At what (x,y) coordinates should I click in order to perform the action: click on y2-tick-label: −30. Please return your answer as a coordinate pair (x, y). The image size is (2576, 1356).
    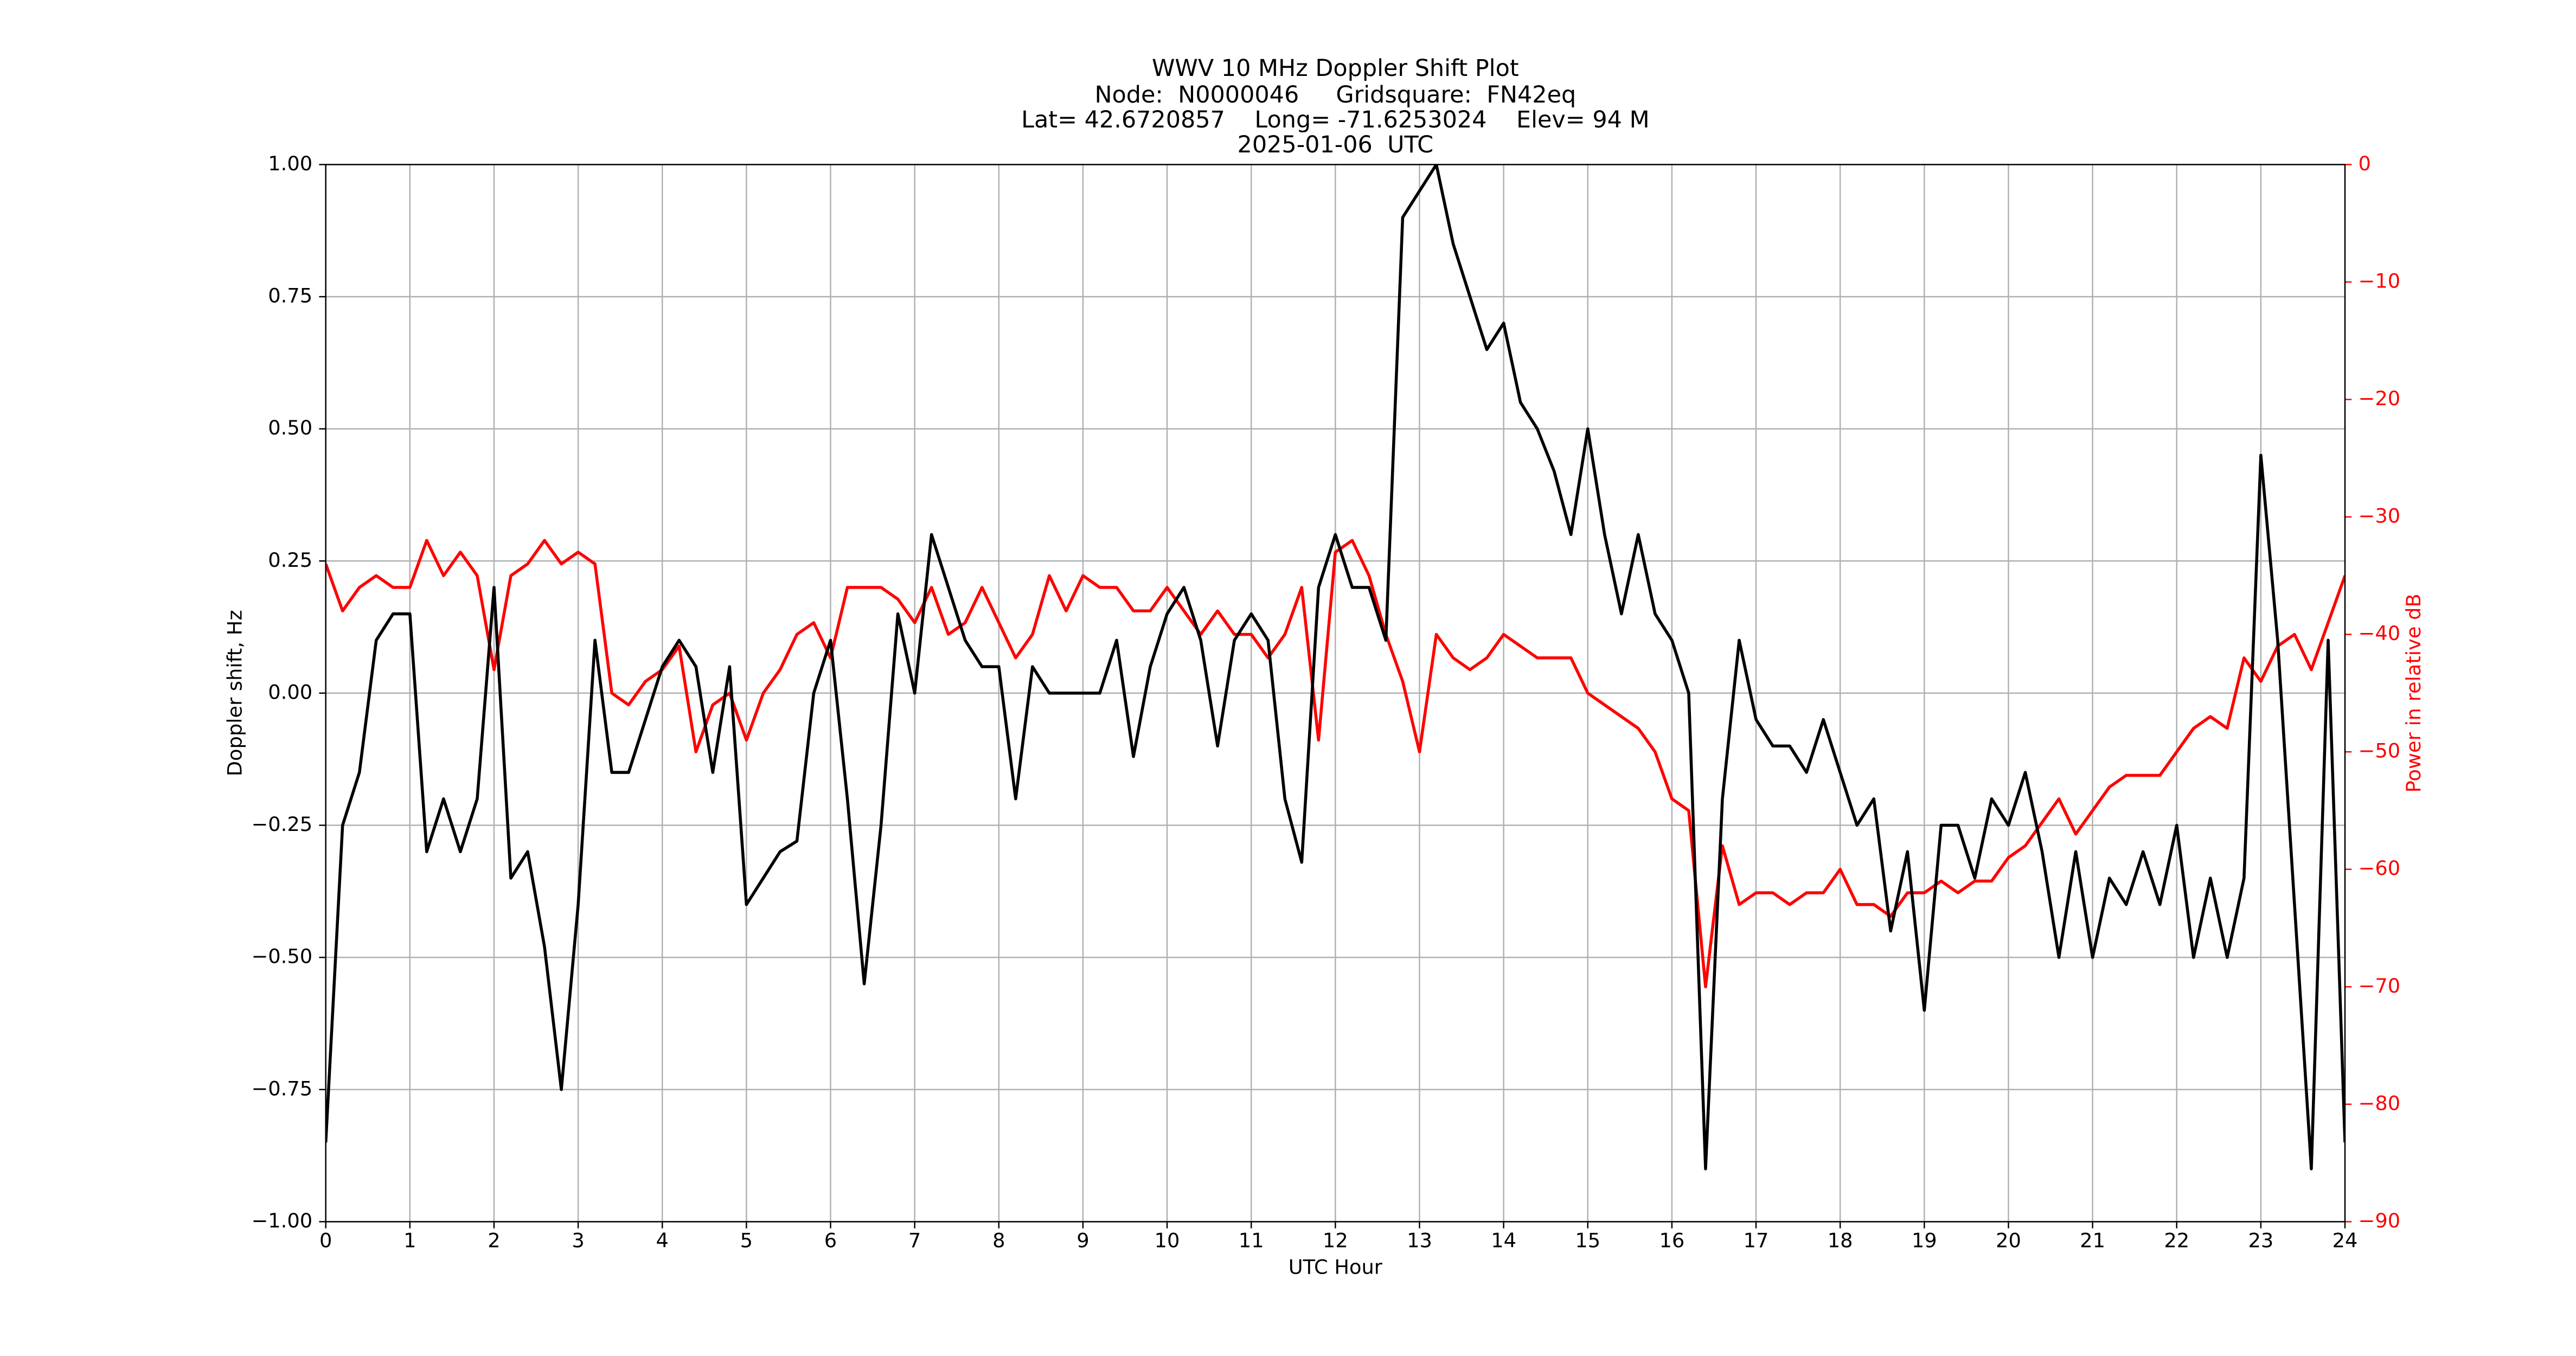
    Looking at the image, I should click on (2380, 516).